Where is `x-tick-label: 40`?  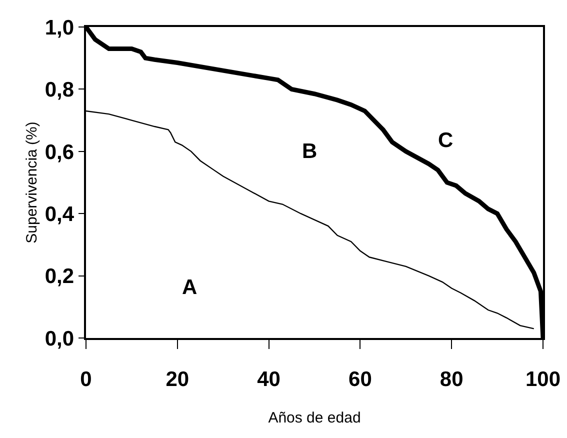 x-tick-label: 40 is located at coordinates (268, 379).